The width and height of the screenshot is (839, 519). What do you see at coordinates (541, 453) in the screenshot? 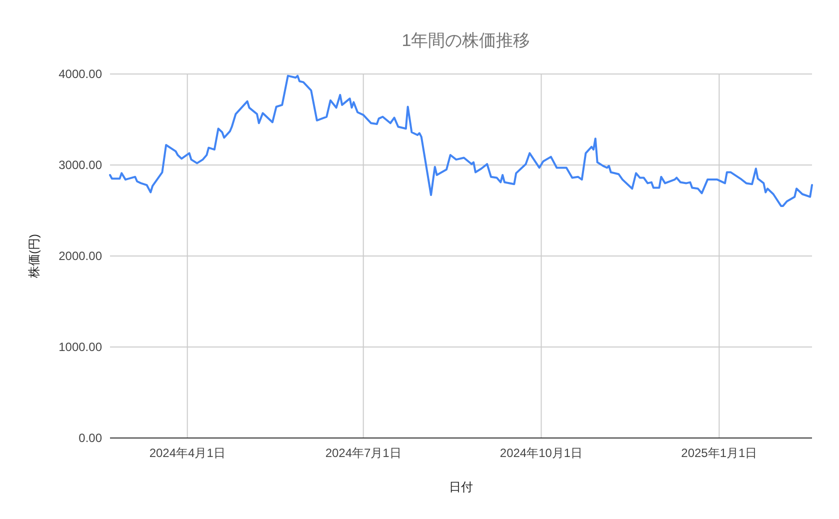
I see `x-tick-label: 2024年10月1日` at bounding box center [541, 453].